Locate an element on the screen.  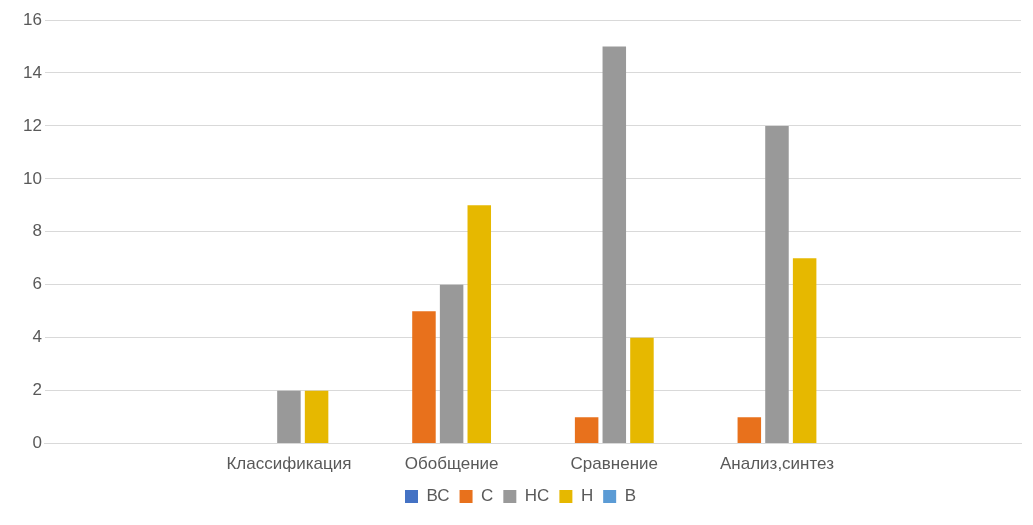
legend-label: Н is located at coordinates (587, 496).